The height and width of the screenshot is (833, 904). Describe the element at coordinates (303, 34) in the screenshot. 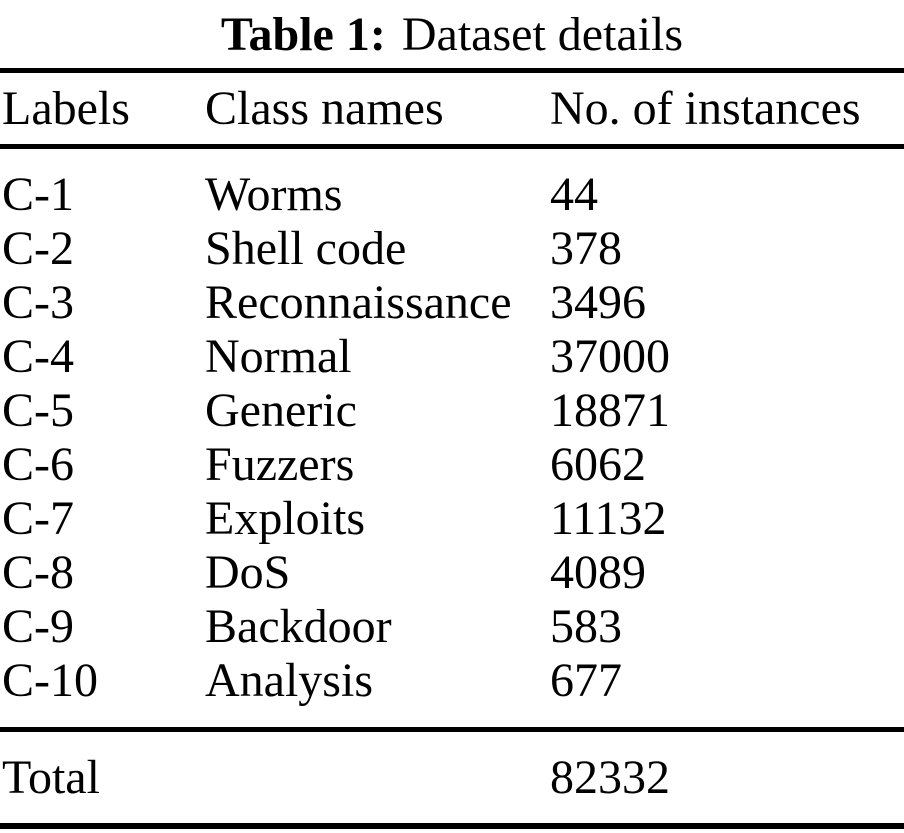

I see `table-caption-number: Table 1:` at that location.